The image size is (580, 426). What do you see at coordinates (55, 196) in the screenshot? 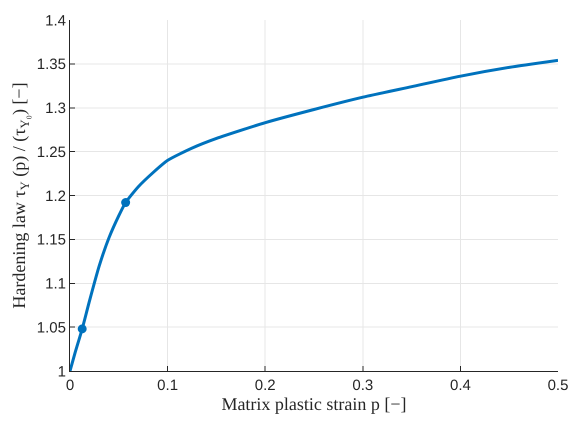
I see `y-tick-label: 1.2` at bounding box center [55, 196].